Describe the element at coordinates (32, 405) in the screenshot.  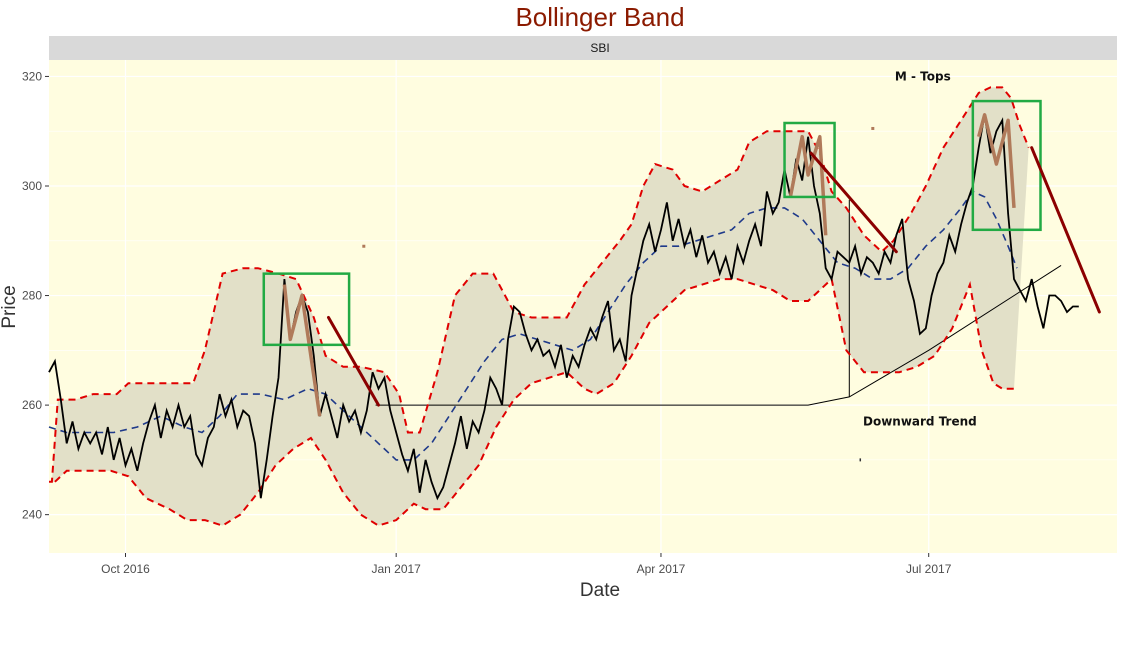
I see `y-tick-label: 260` at that location.